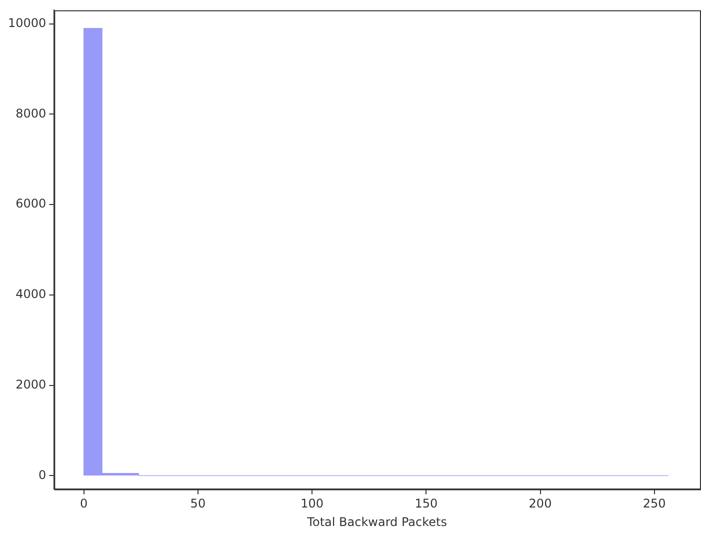 The image size is (701, 536). What do you see at coordinates (84, 503) in the screenshot?
I see `x-tick-label: 0` at bounding box center [84, 503].